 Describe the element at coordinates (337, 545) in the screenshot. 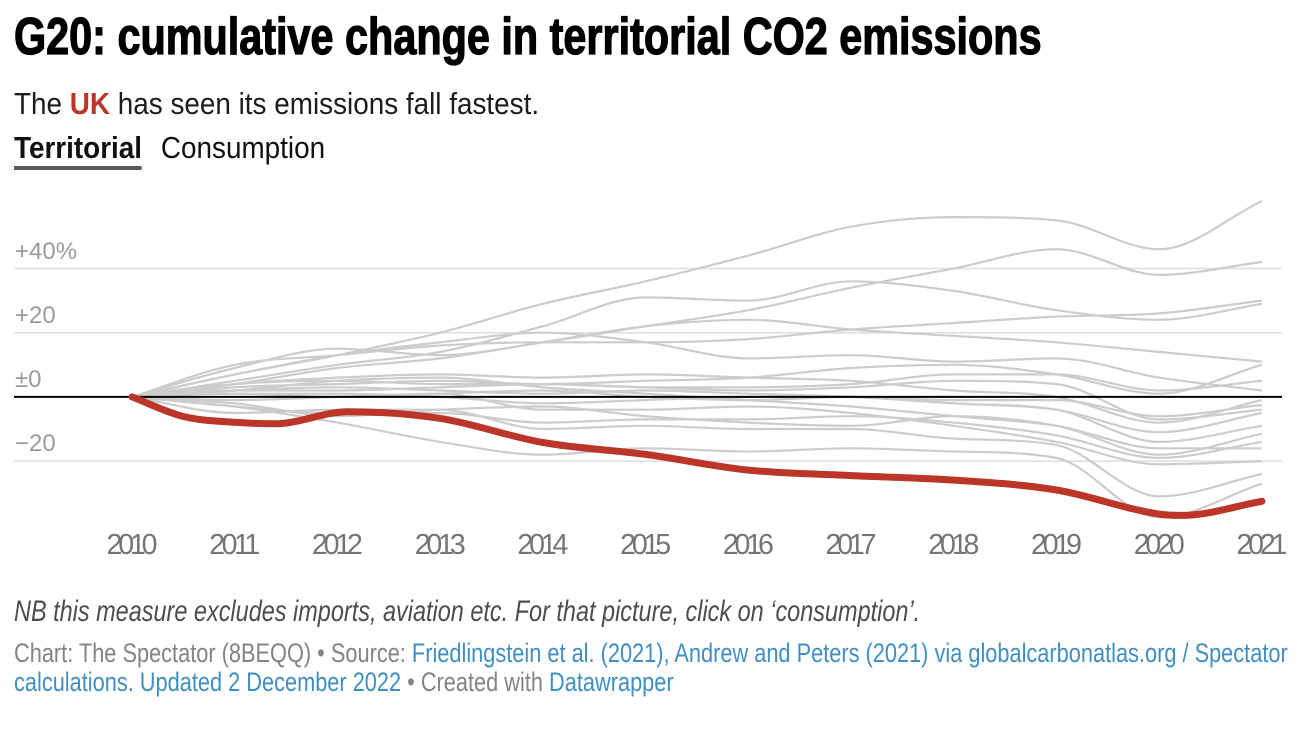

I see `svg-text: 2012` at that location.